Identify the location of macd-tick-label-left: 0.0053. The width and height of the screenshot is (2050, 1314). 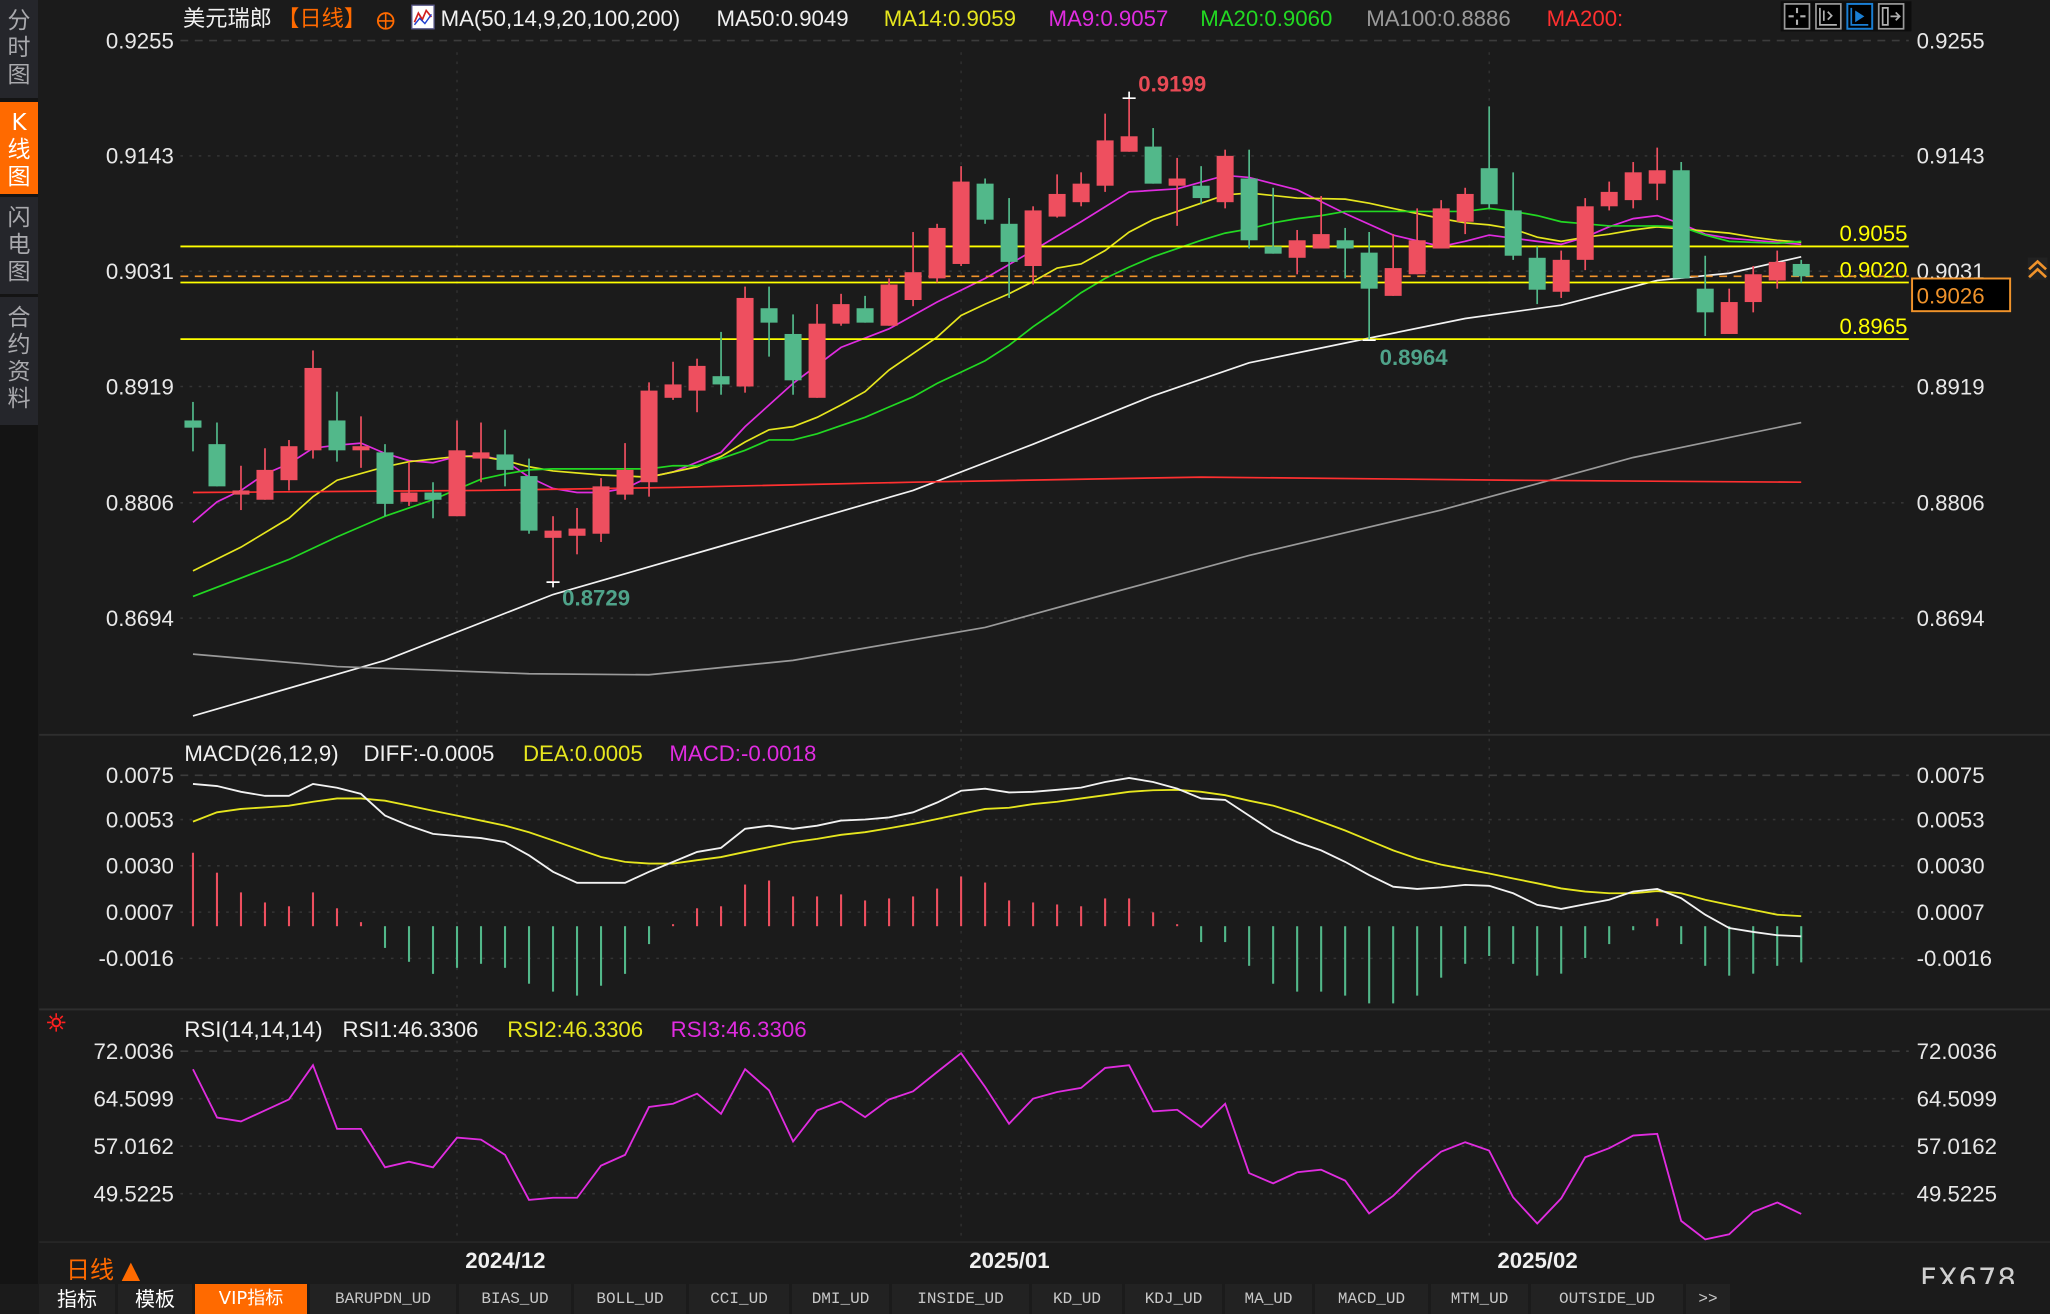
(140, 819).